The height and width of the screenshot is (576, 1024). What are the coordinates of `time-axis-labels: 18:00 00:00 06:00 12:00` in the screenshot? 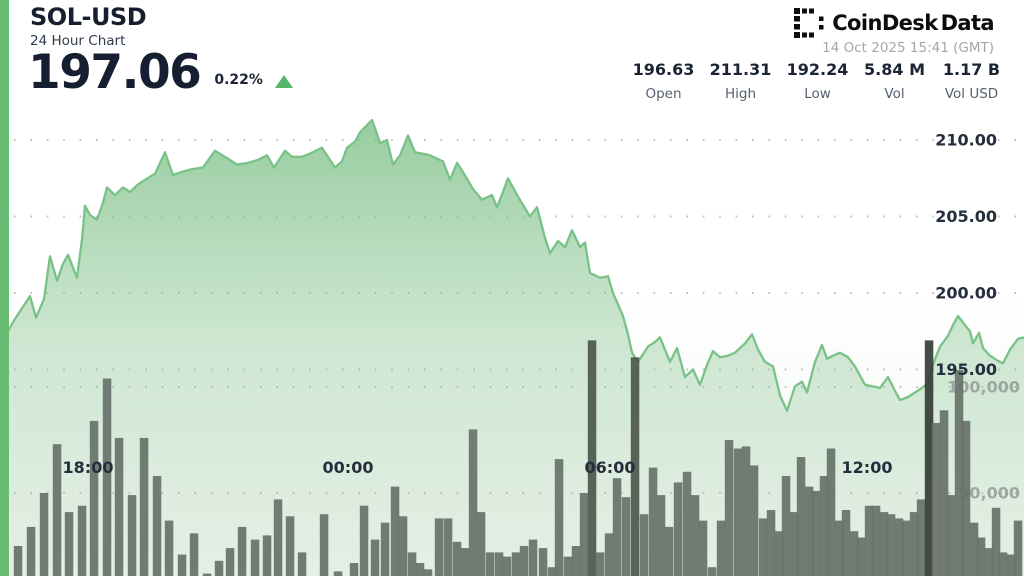 It's located at (478, 467).